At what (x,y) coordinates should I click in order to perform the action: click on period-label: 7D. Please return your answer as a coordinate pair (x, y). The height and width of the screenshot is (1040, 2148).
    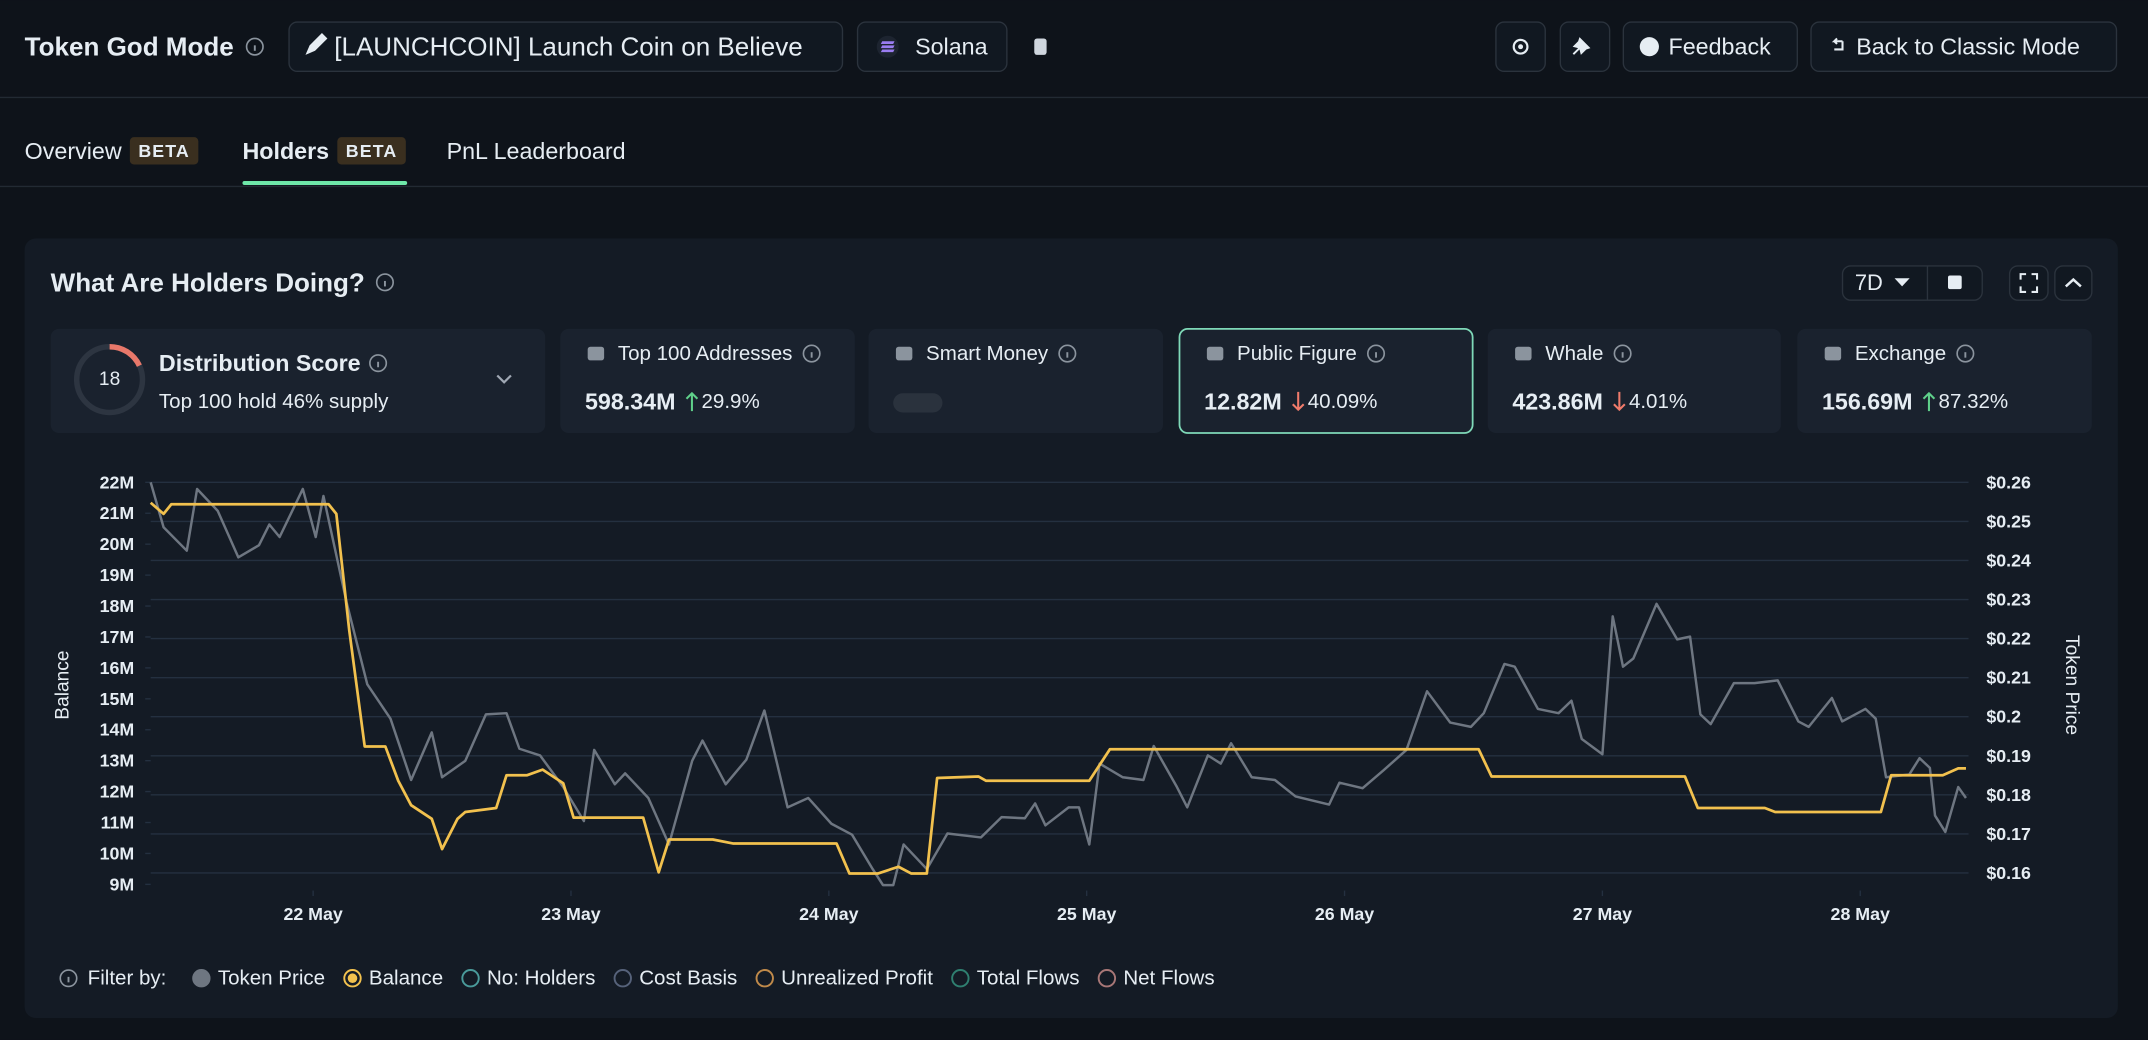
    Looking at the image, I should click on (1869, 282).